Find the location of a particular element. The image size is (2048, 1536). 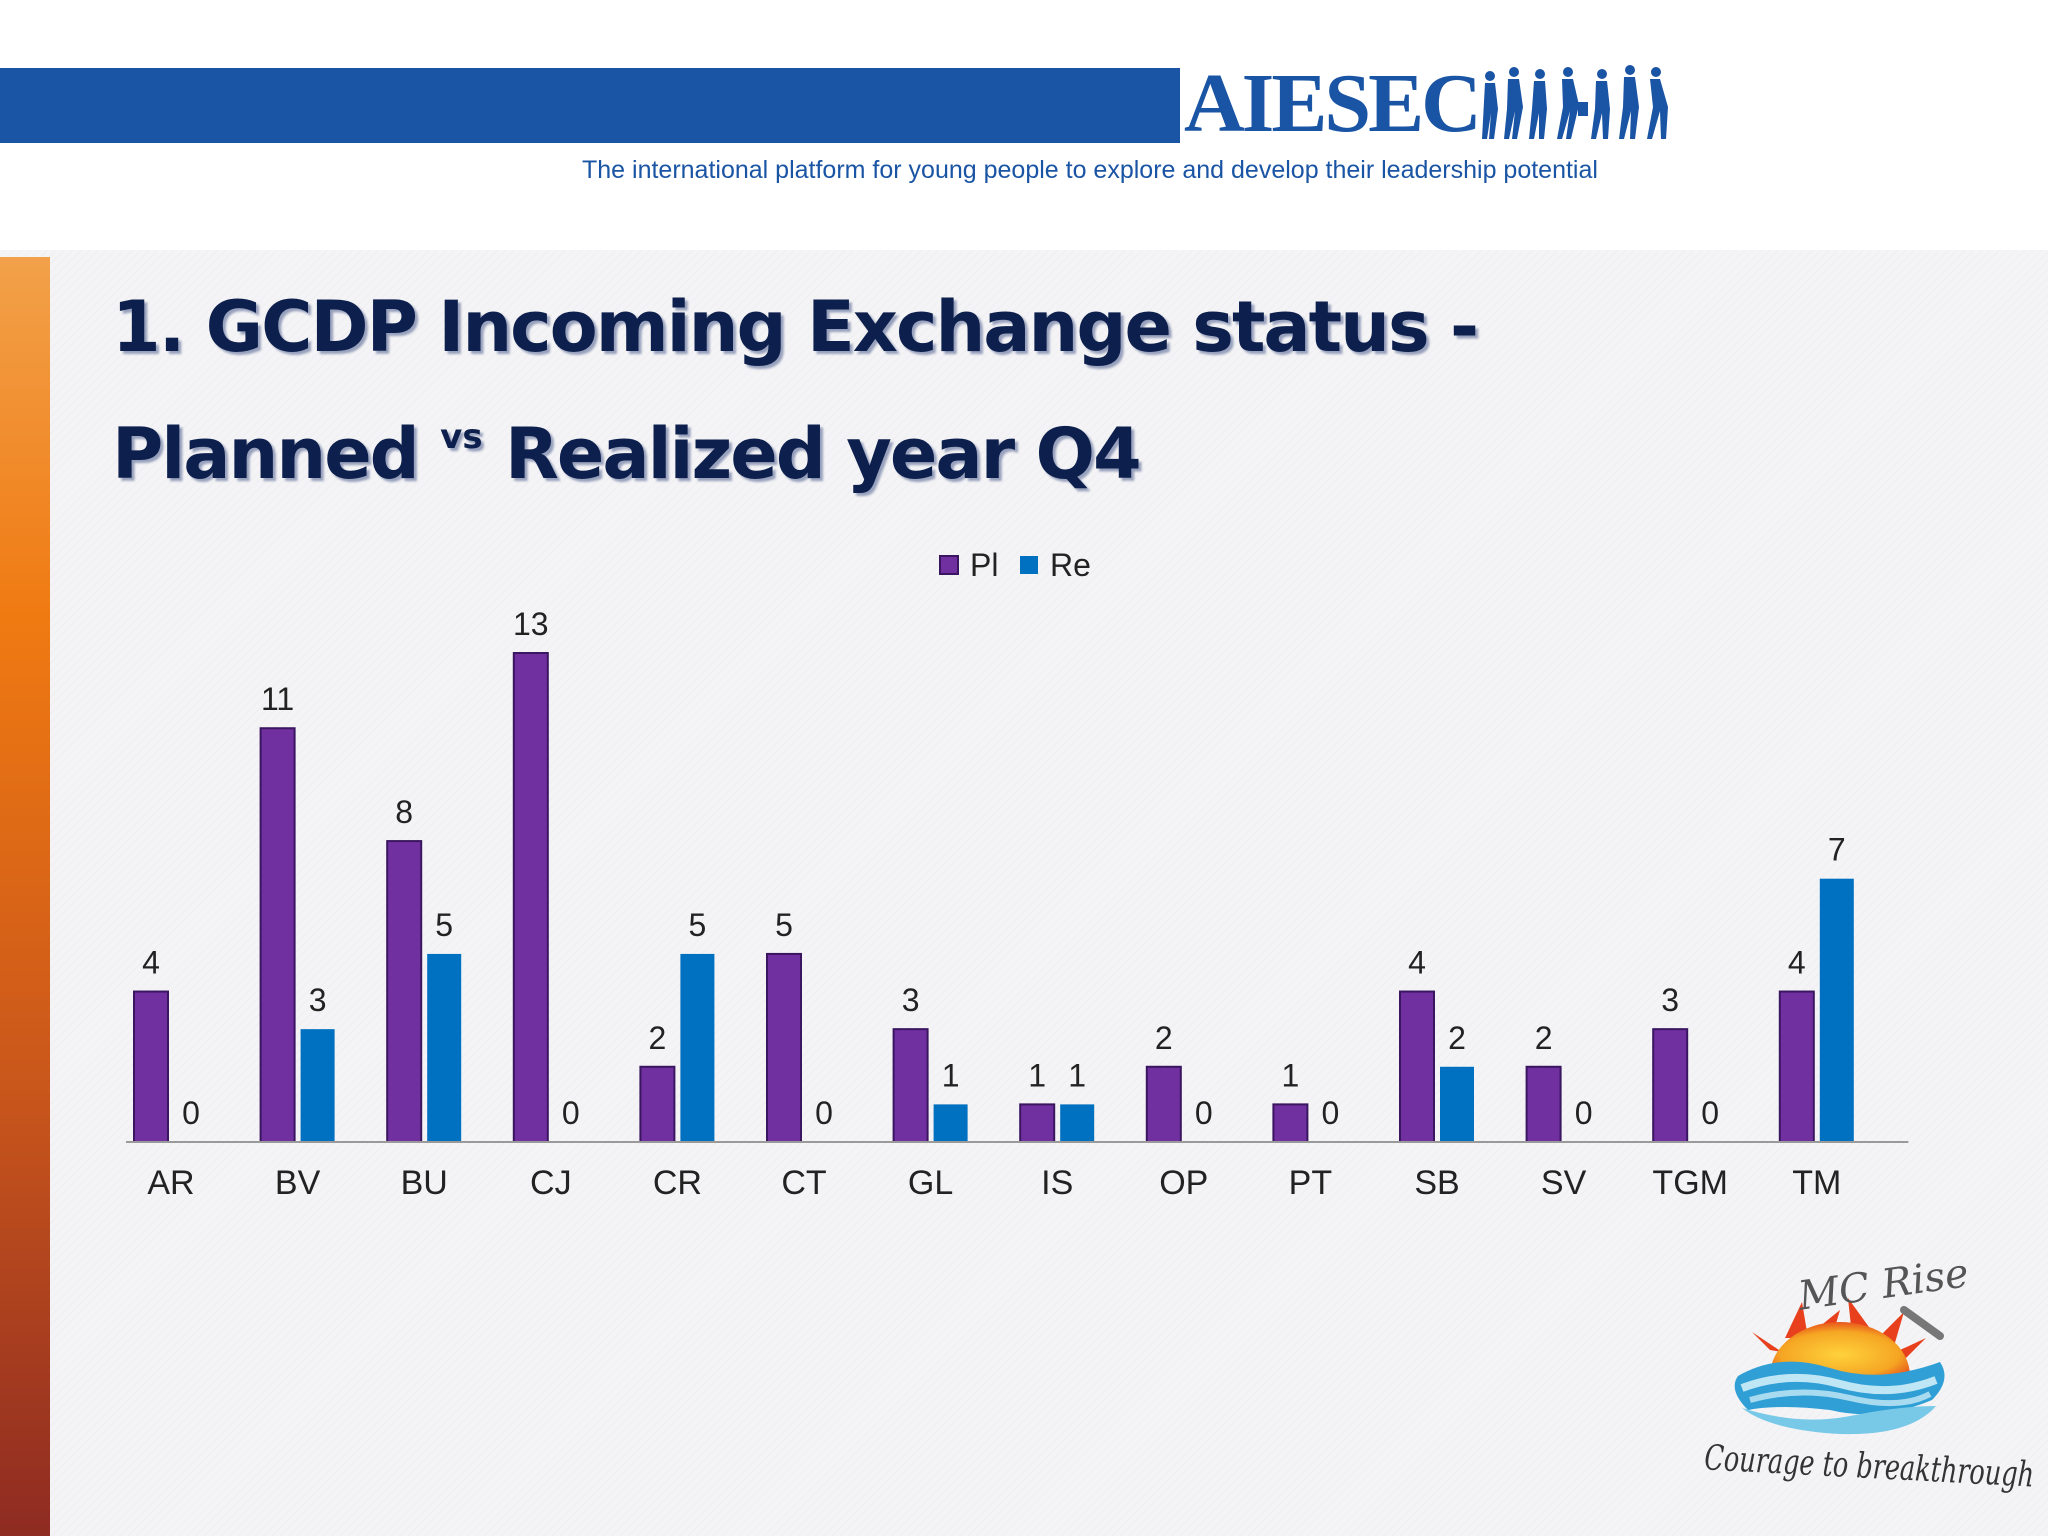

legend-swatch-pl is located at coordinates (949, 565).